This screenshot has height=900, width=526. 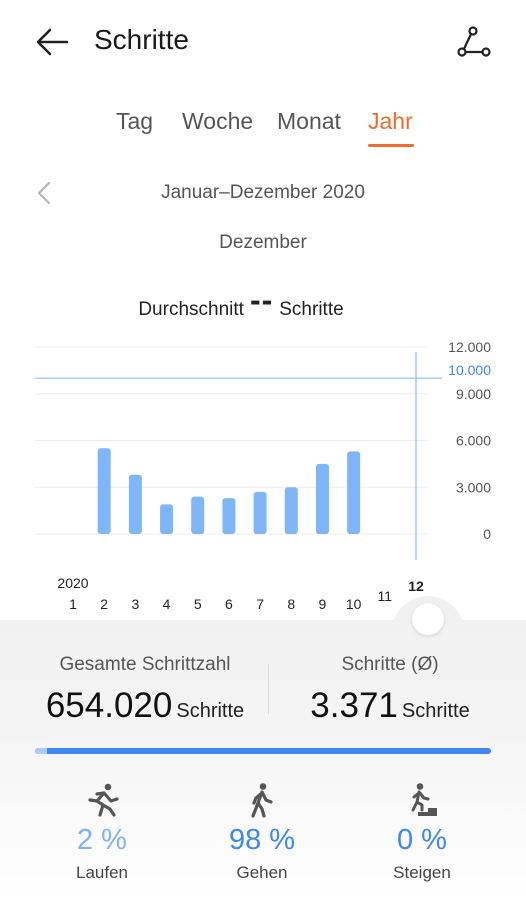 I want to click on climbing-percent: 0 %, so click(x=422, y=840).